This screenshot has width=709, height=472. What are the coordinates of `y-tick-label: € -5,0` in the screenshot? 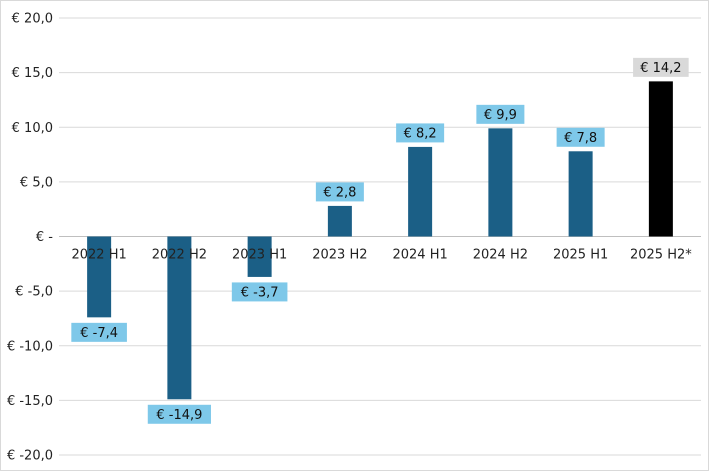 It's located at (34, 292).